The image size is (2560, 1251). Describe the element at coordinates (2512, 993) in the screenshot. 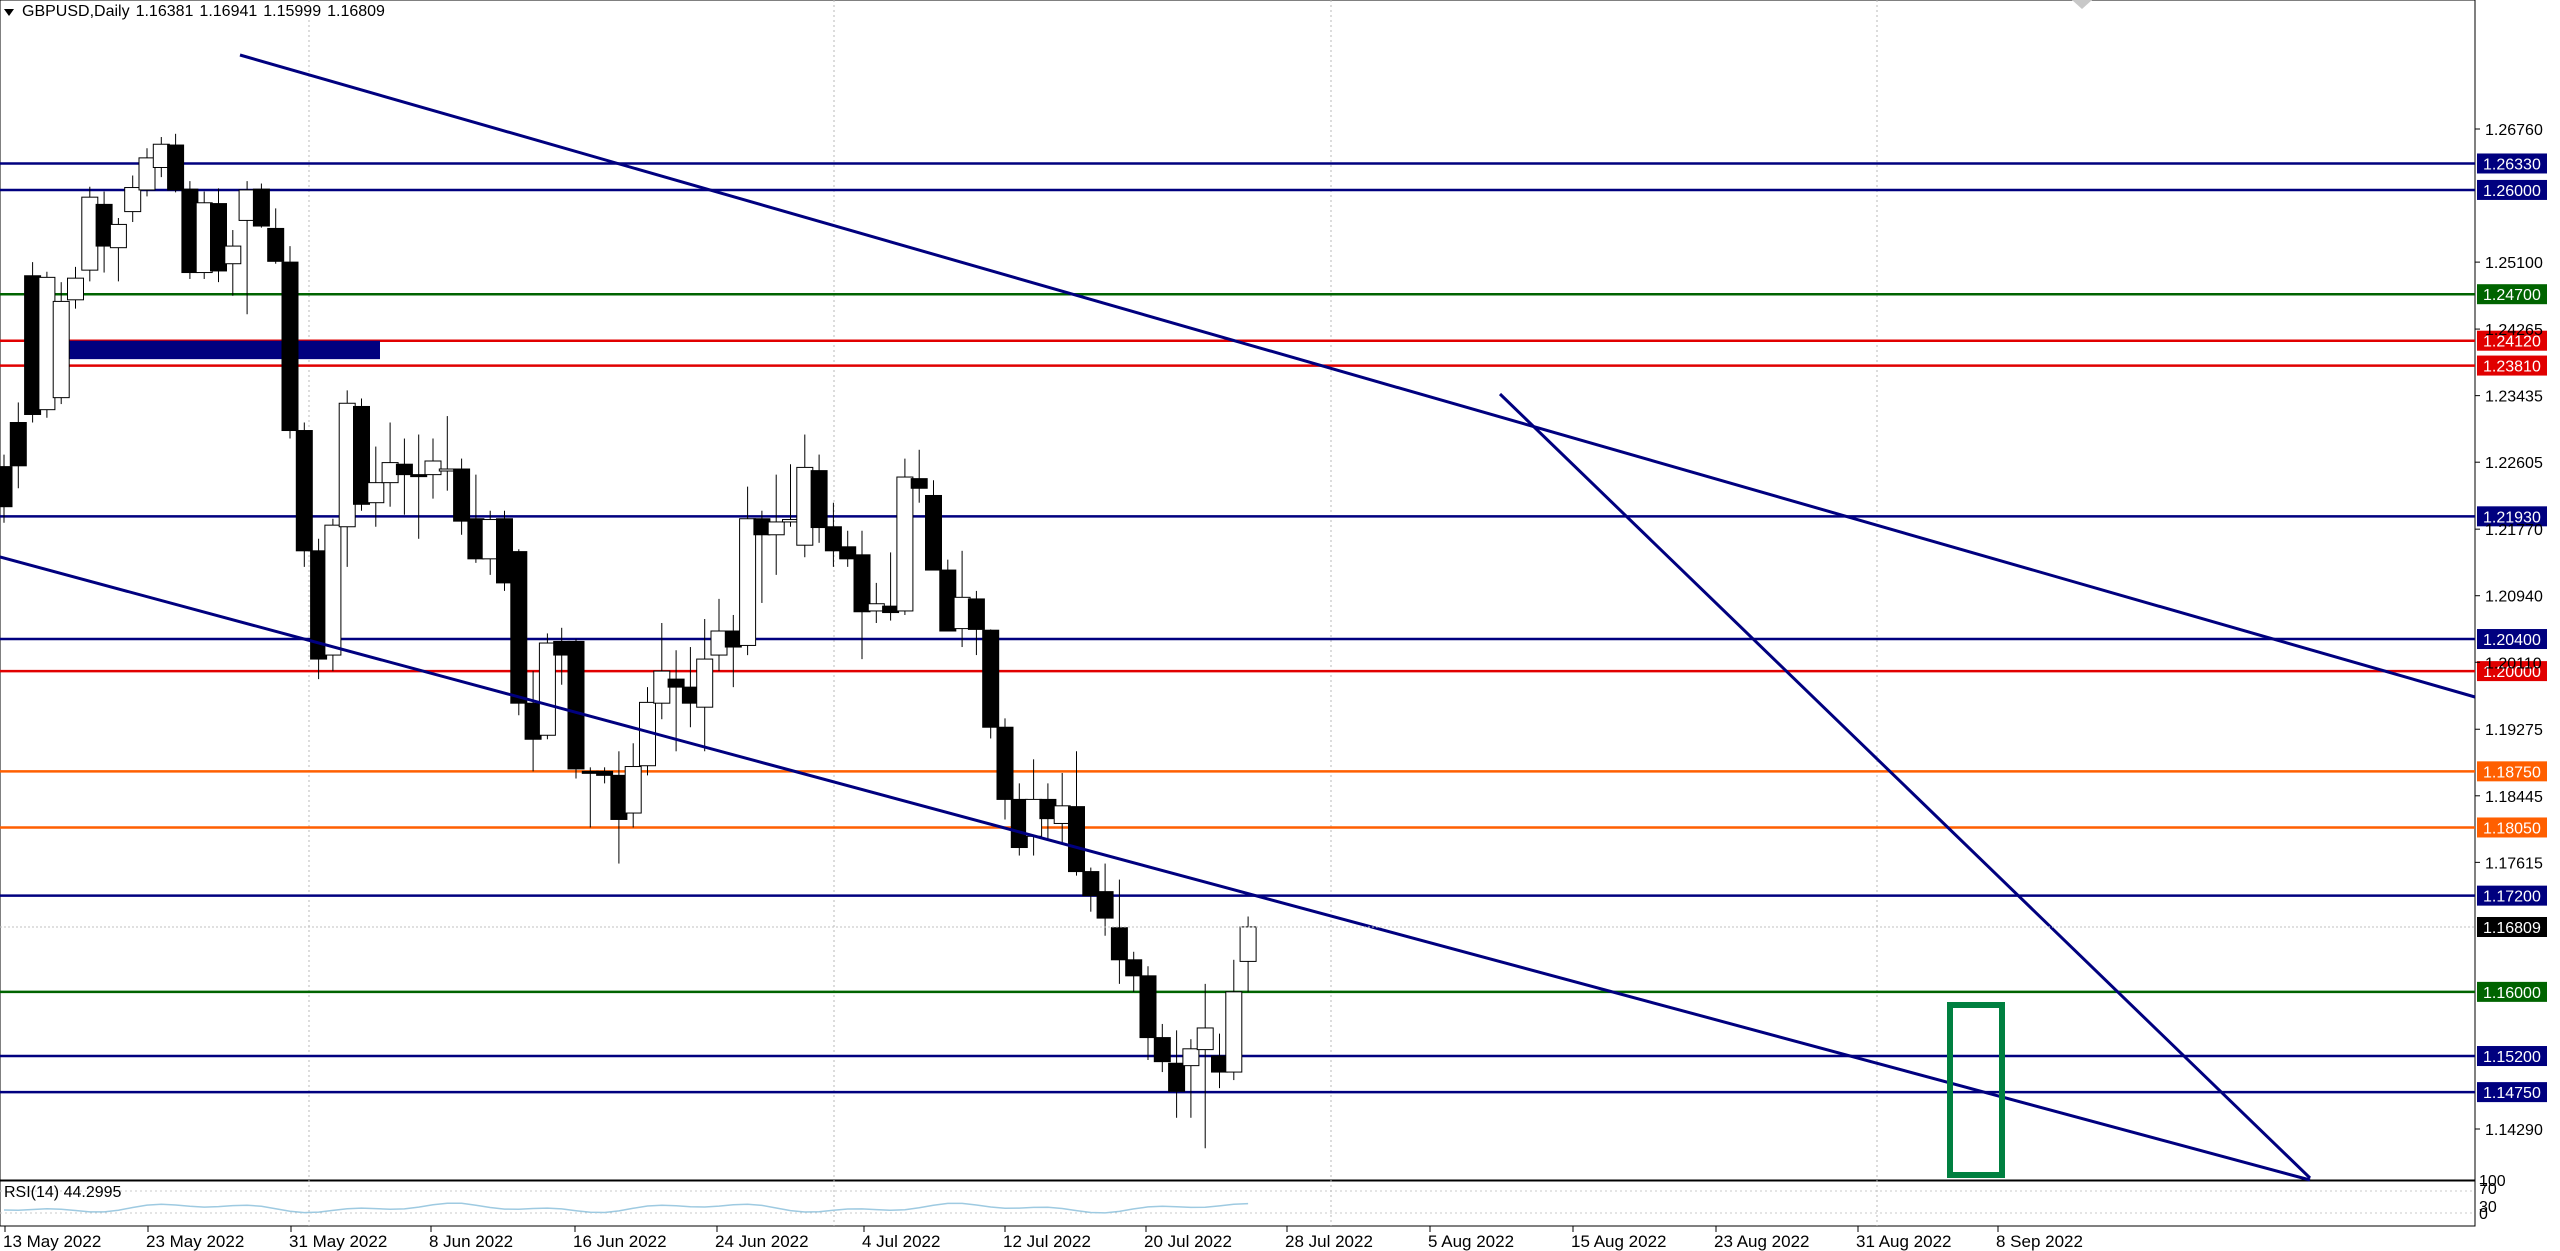

I see `level-price-label: 1.16000` at that location.